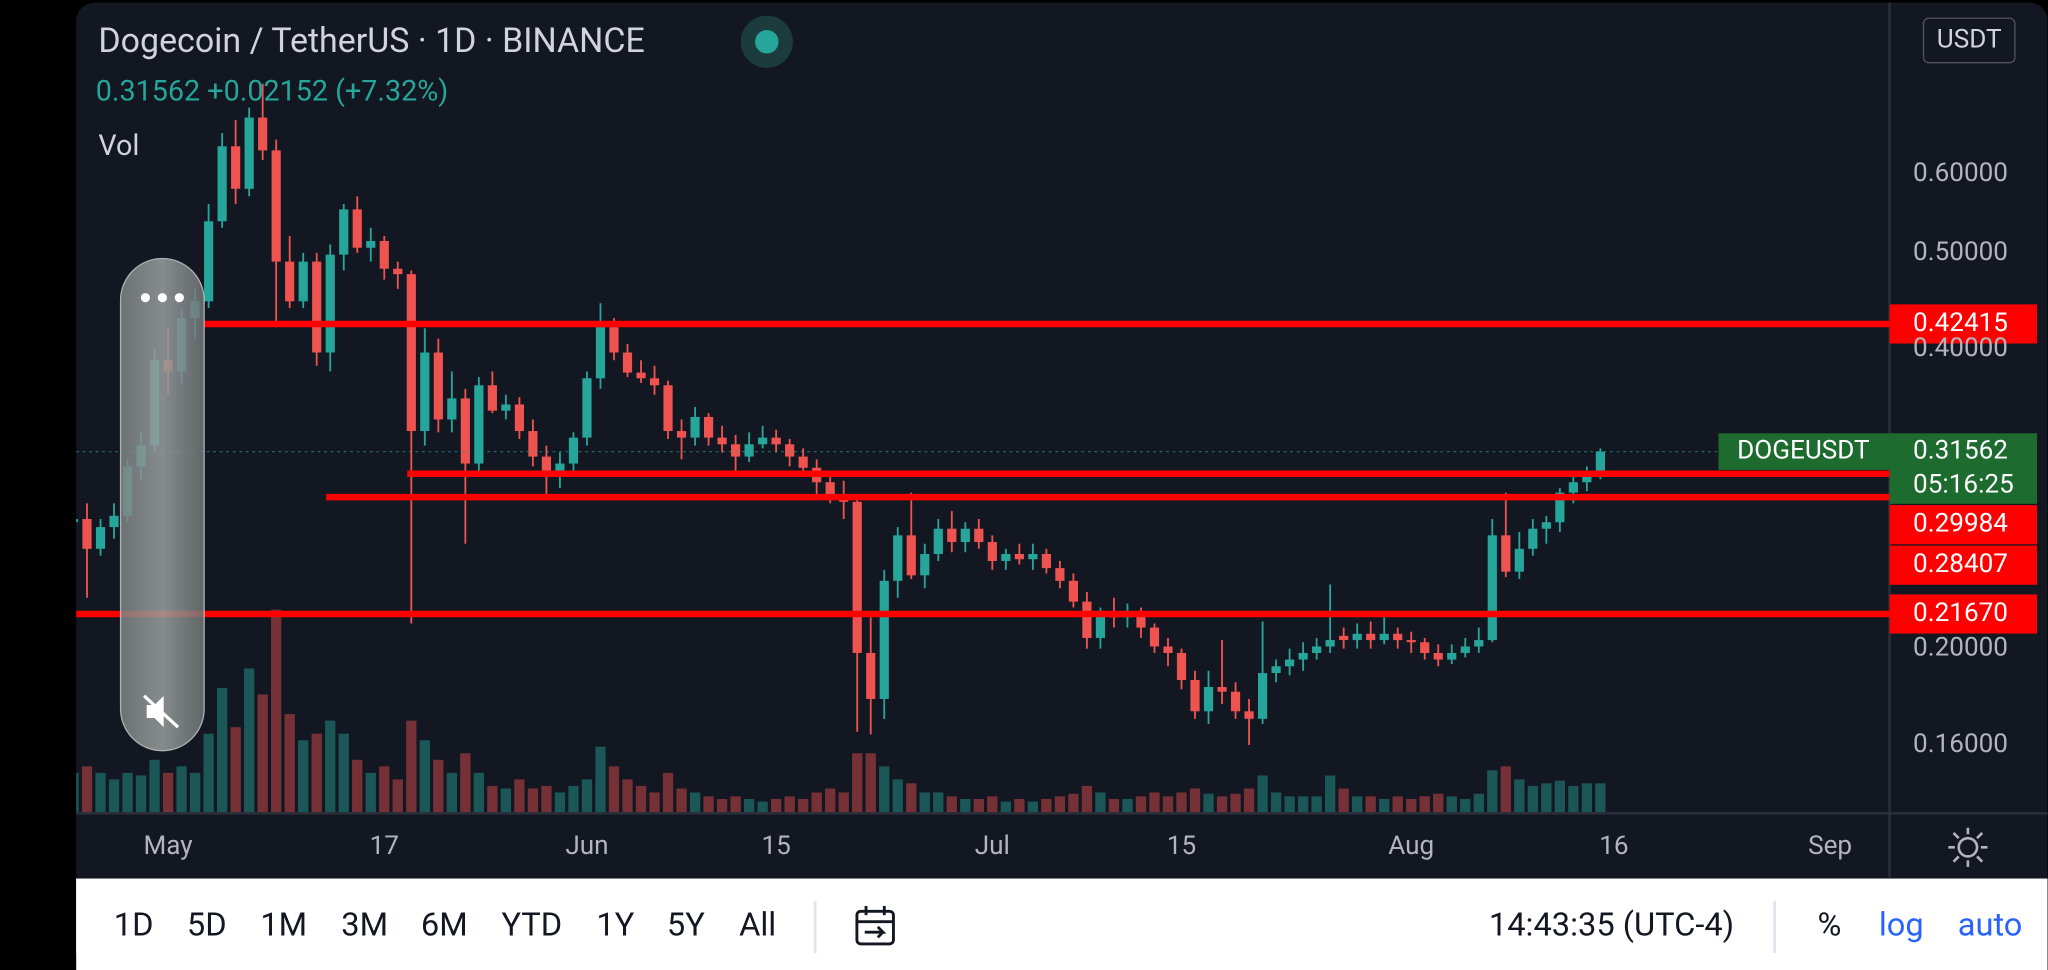 The width and height of the screenshot is (2048, 970). What do you see at coordinates (371, 41) in the screenshot?
I see `chart-title: Dogecoin / TetherUS · 1D · BINANCE` at bounding box center [371, 41].